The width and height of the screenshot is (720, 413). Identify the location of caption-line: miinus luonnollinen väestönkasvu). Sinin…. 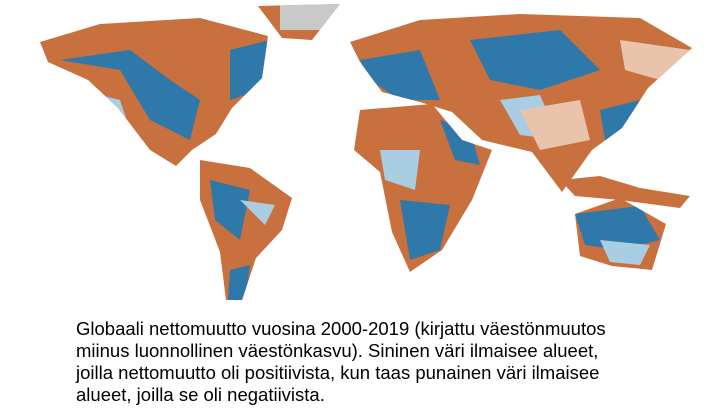
(337, 350).